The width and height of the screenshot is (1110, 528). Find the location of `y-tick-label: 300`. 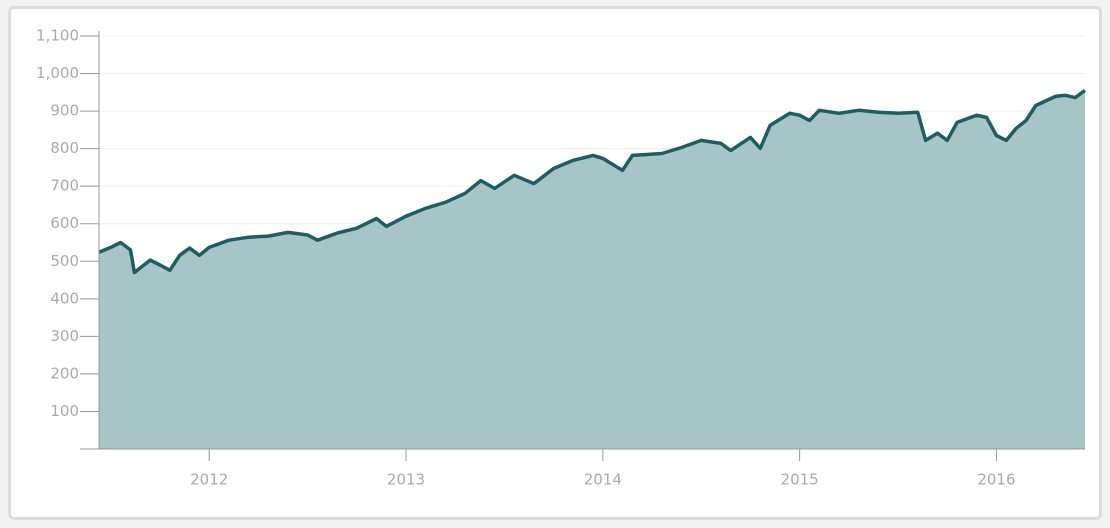

y-tick-label: 300 is located at coordinates (64, 336).